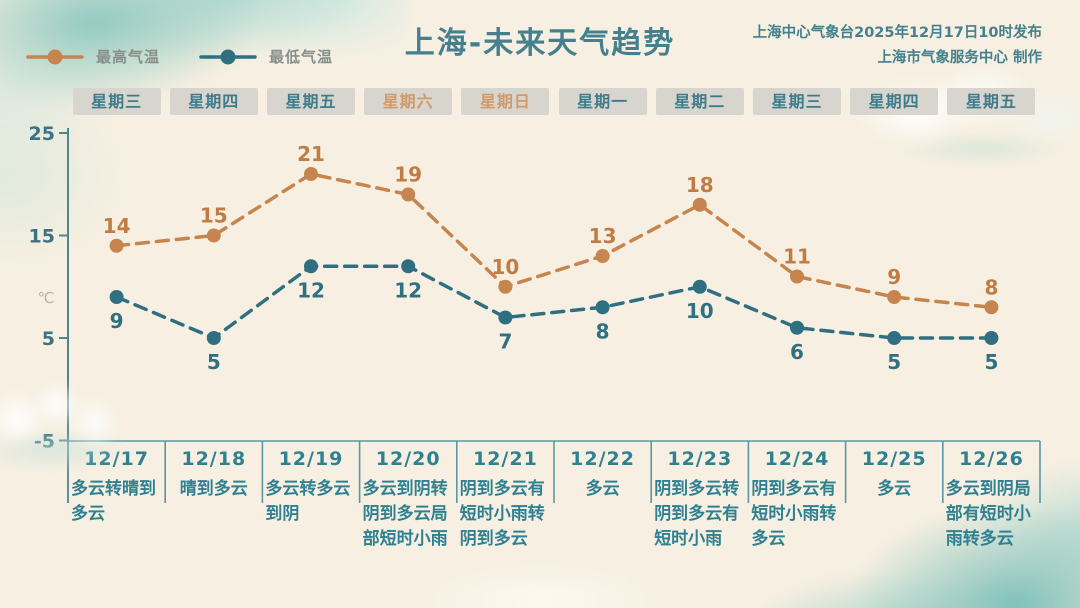  Describe the element at coordinates (128, 57) in the screenshot. I see `legend-label-high-temp: 最高气温` at that location.